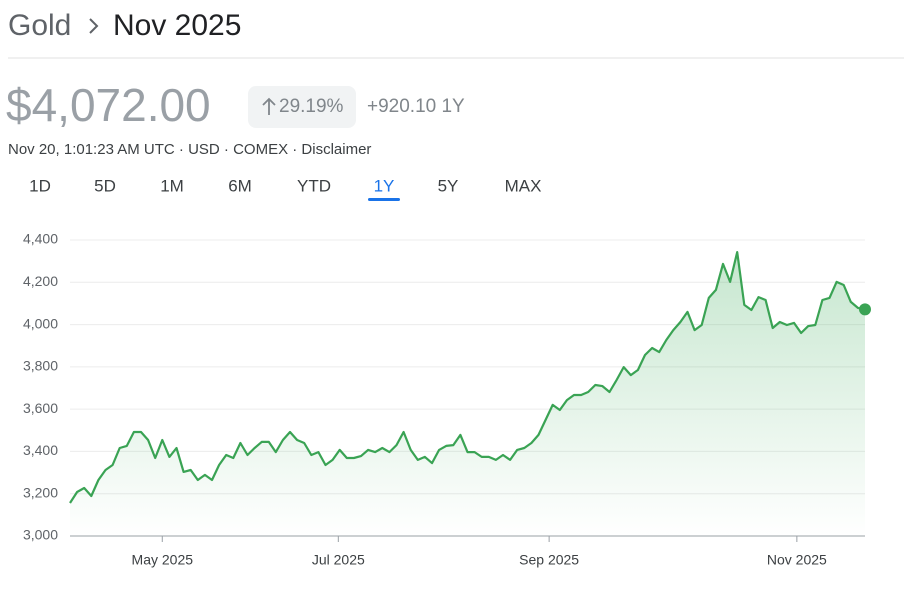 The height and width of the screenshot is (592, 904). I want to click on range-tab: YTD, so click(314, 185).